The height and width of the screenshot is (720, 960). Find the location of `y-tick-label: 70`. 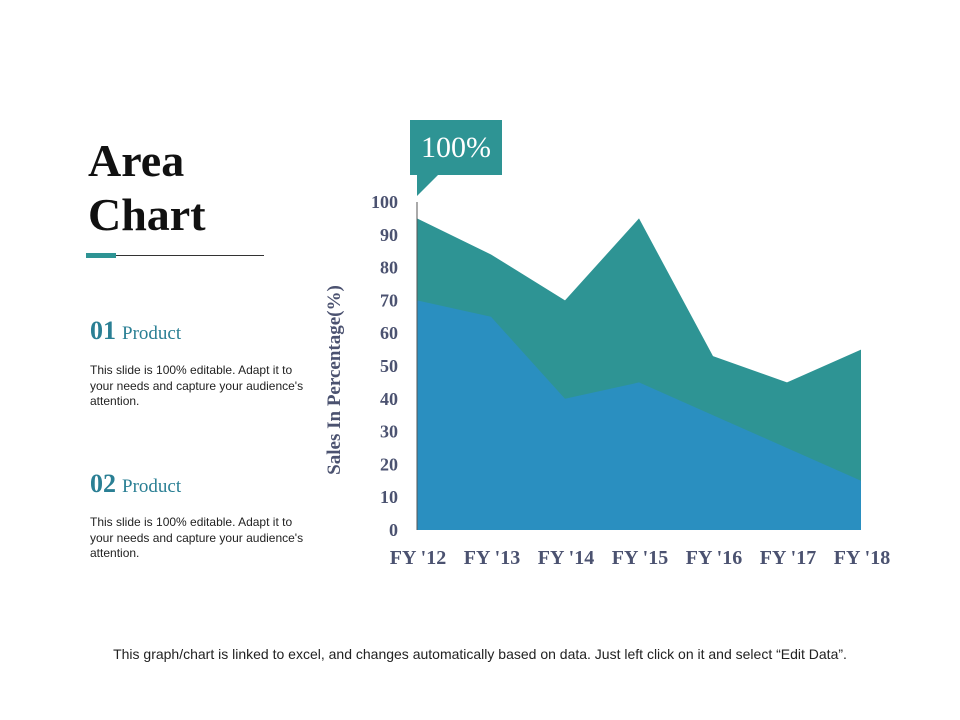

y-tick-label: 70 is located at coordinates (389, 300).